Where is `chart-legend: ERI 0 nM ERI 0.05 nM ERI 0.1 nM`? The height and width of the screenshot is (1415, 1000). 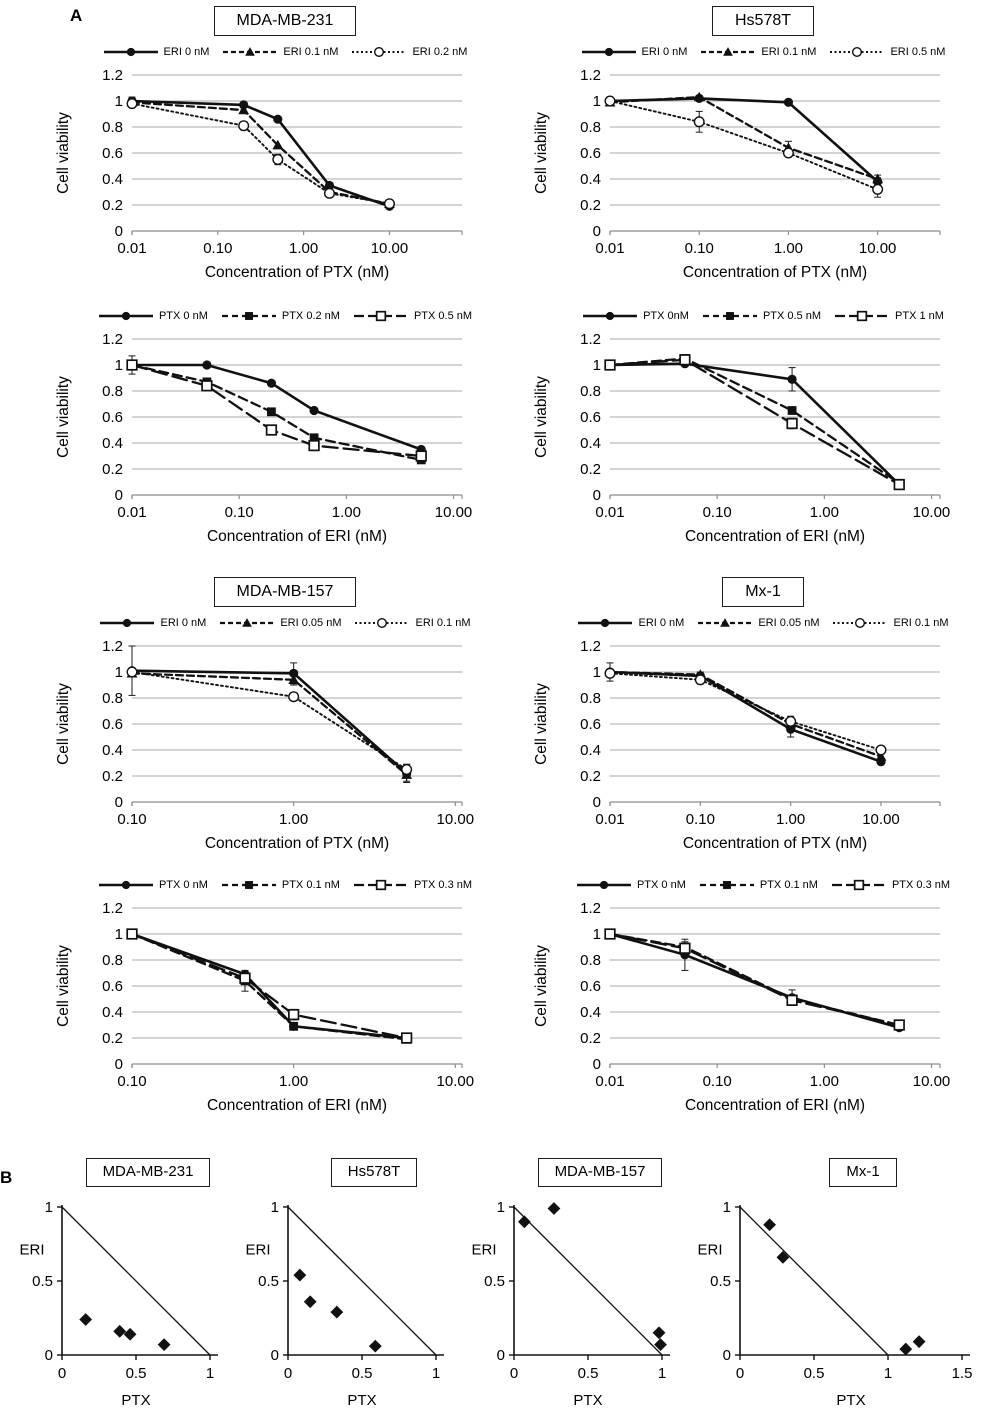 chart-legend: ERI 0 nM ERI 0.05 nM ERI 0.1 nM is located at coordinates (763, 623).